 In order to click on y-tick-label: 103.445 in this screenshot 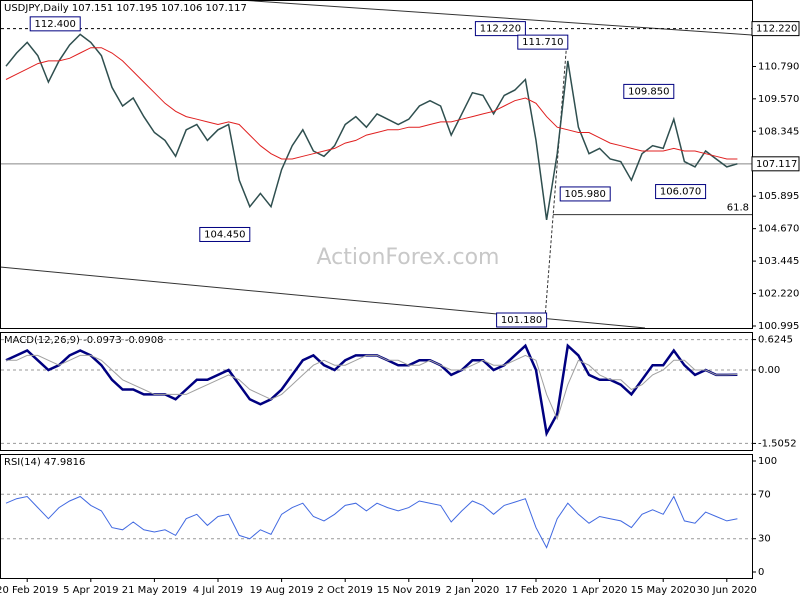, I will do `click(778, 261)`.